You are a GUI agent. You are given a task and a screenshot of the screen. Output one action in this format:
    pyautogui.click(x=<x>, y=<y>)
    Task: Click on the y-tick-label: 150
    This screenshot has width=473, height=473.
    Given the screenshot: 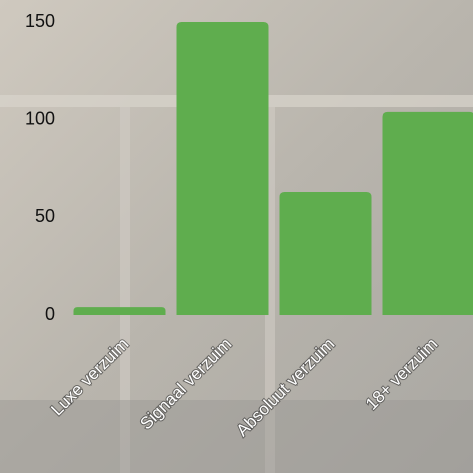 What is the action you would take?
    pyautogui.click(x=40, y=21)
    